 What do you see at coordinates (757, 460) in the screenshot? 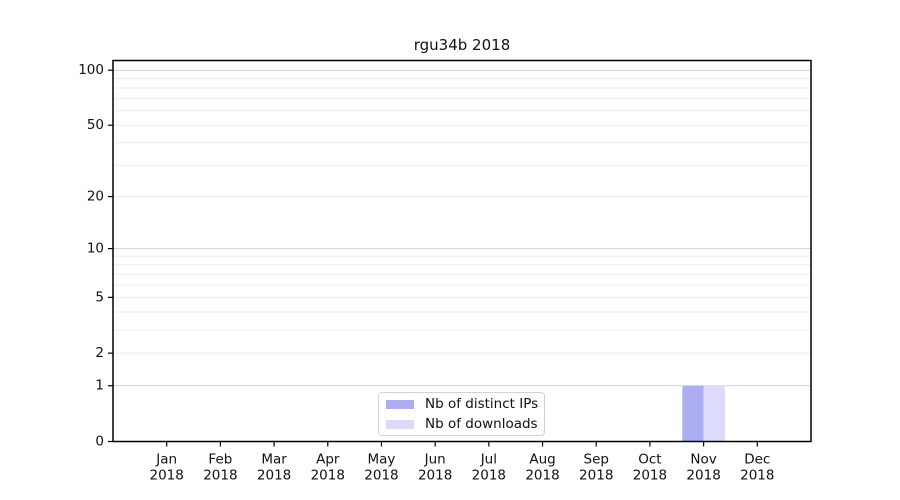
I see `x-tick-label-month: Dec` at bounding box center [757, 460].